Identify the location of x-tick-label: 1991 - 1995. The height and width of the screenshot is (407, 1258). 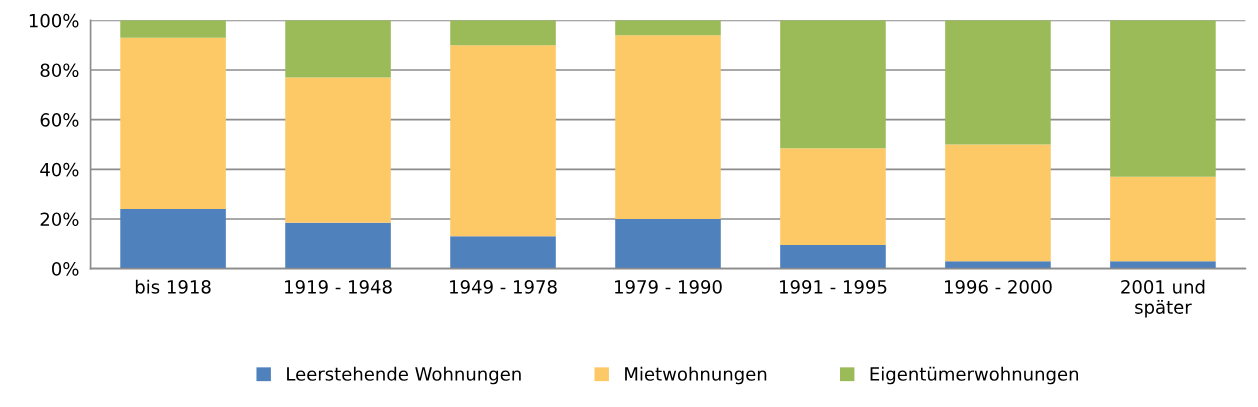
(833, 287).